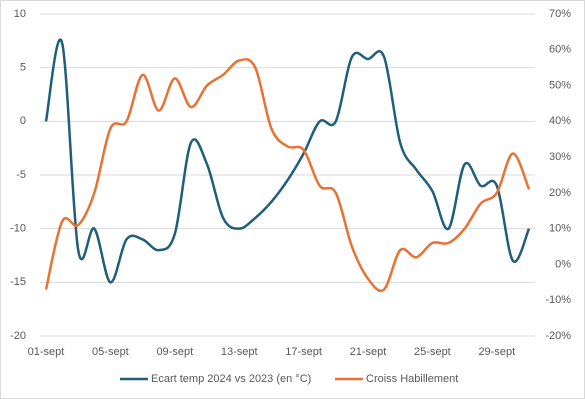 This screenshot has width=585, height=399. Describe the element at coordinates (46, 352) in the screenshot. I see `x-tick-label: 01-sept` at that location.